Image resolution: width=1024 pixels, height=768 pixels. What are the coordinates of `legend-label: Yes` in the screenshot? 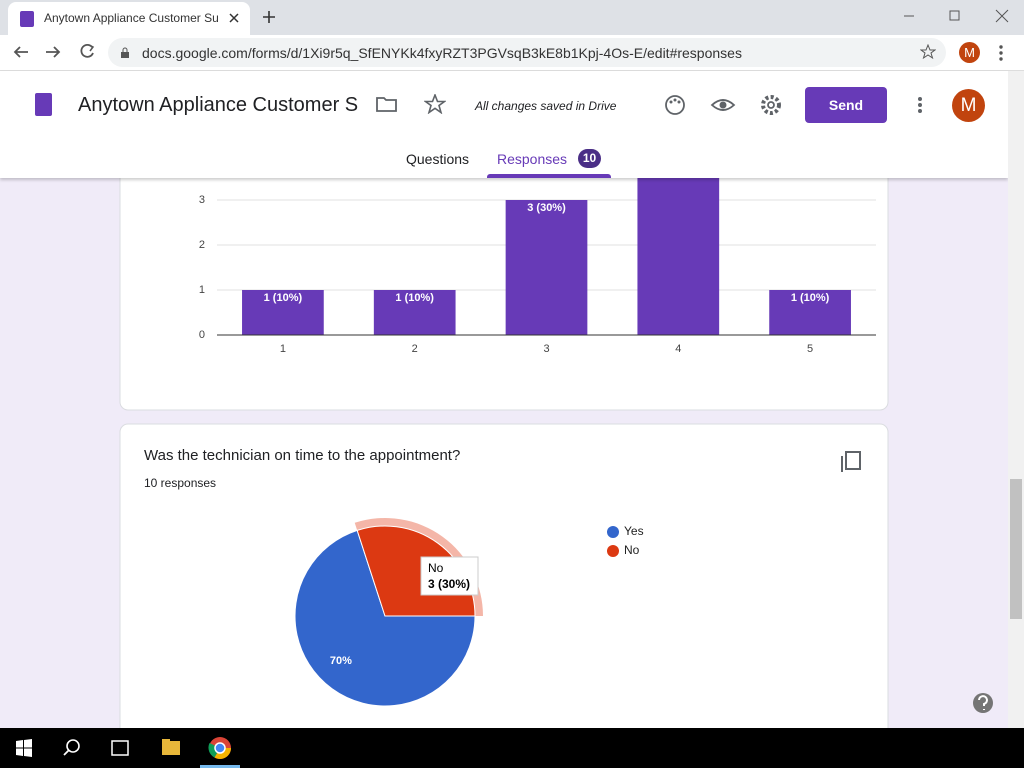 It's located at (634, 531).